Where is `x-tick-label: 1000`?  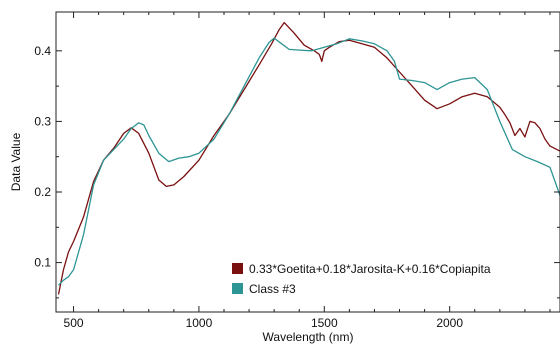
x-tick-label: 1000 is located at coordinates (199, 323).